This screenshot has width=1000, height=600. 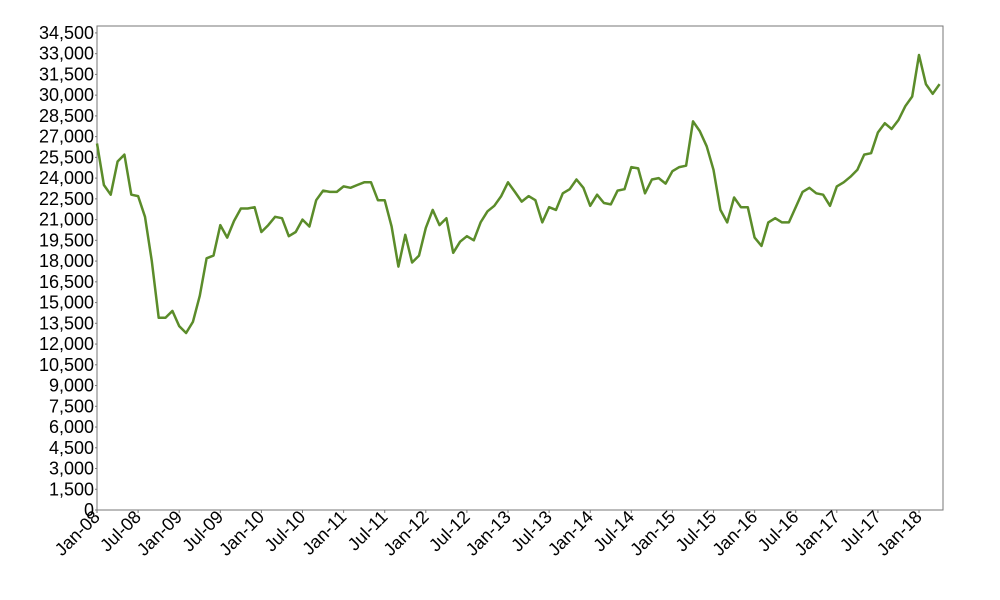 What do you see at coordinates (66, 282) in the screenshot?
I see `y-tick-label: 16,500` at bounding box center [66, 282].